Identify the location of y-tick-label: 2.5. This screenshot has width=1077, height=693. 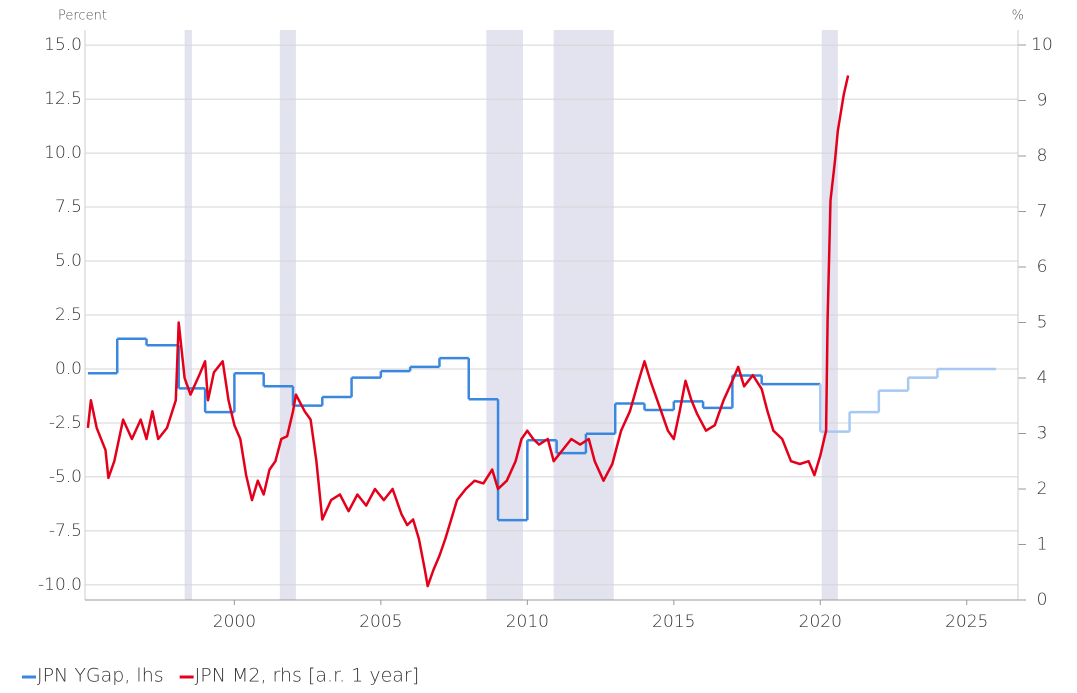
(68, 315).